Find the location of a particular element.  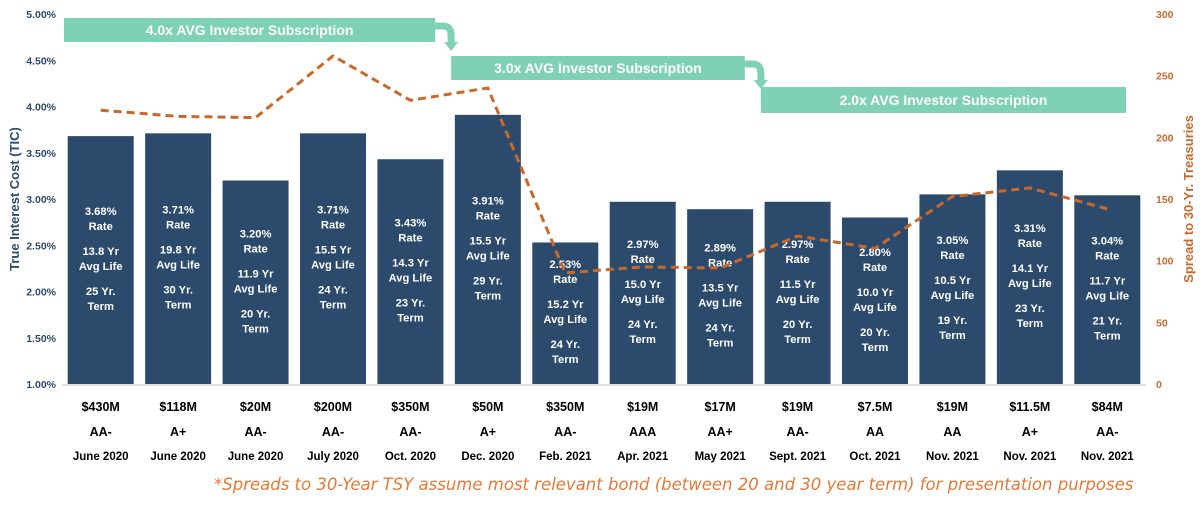

bar-label: 3.68% is located at coordinates (101, 212).